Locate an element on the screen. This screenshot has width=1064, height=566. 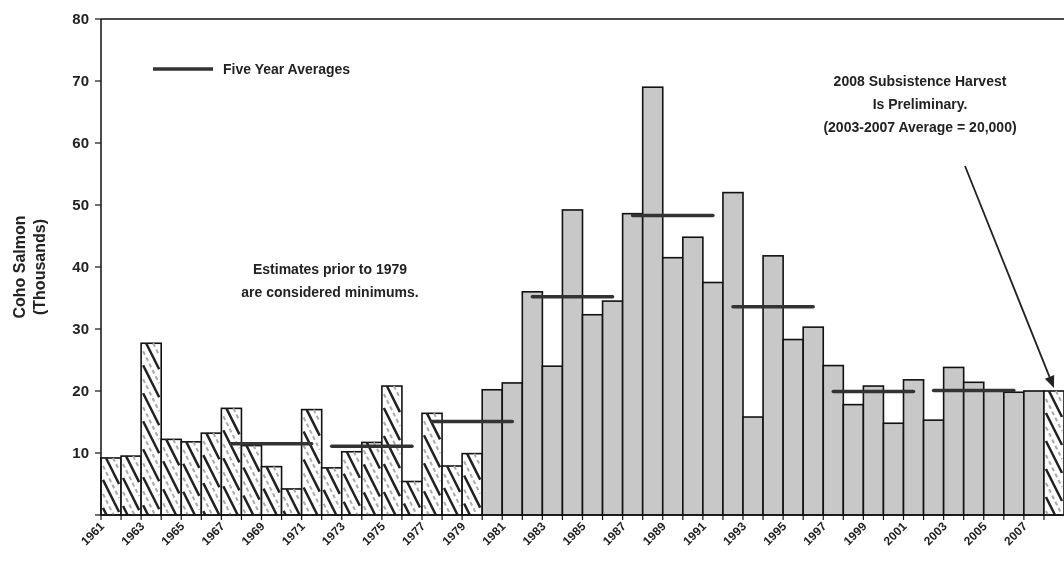
y-tick-label: 80 is located at coordinates (80, 19).